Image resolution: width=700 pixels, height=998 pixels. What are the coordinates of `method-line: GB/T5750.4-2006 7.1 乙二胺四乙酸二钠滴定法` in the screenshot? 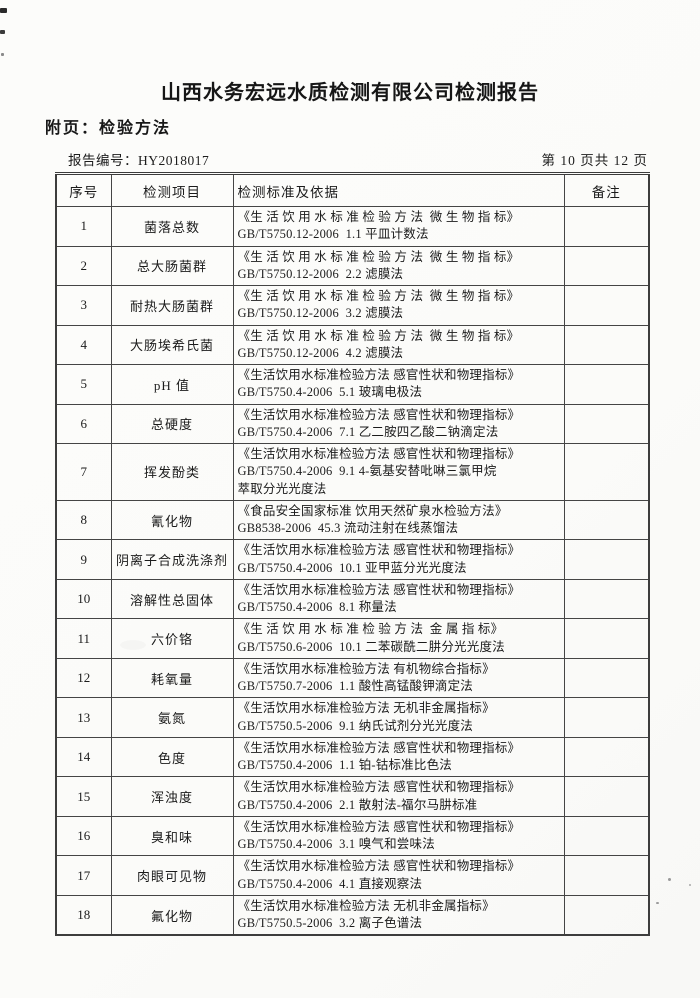 It's located at (368, 431).